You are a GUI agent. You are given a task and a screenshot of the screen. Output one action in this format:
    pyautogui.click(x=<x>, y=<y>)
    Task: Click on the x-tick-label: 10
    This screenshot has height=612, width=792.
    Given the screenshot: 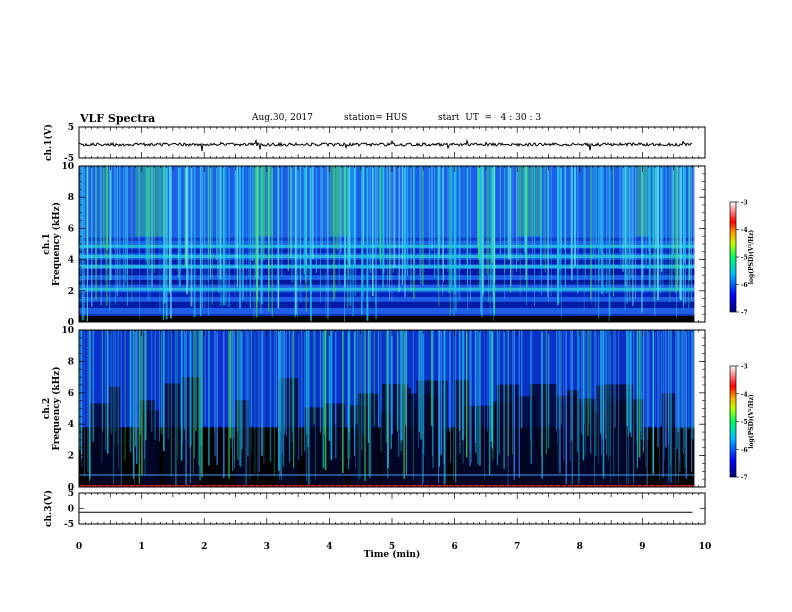 What is the action you would take?
    pyautogui.click(x=705, y=547)
    